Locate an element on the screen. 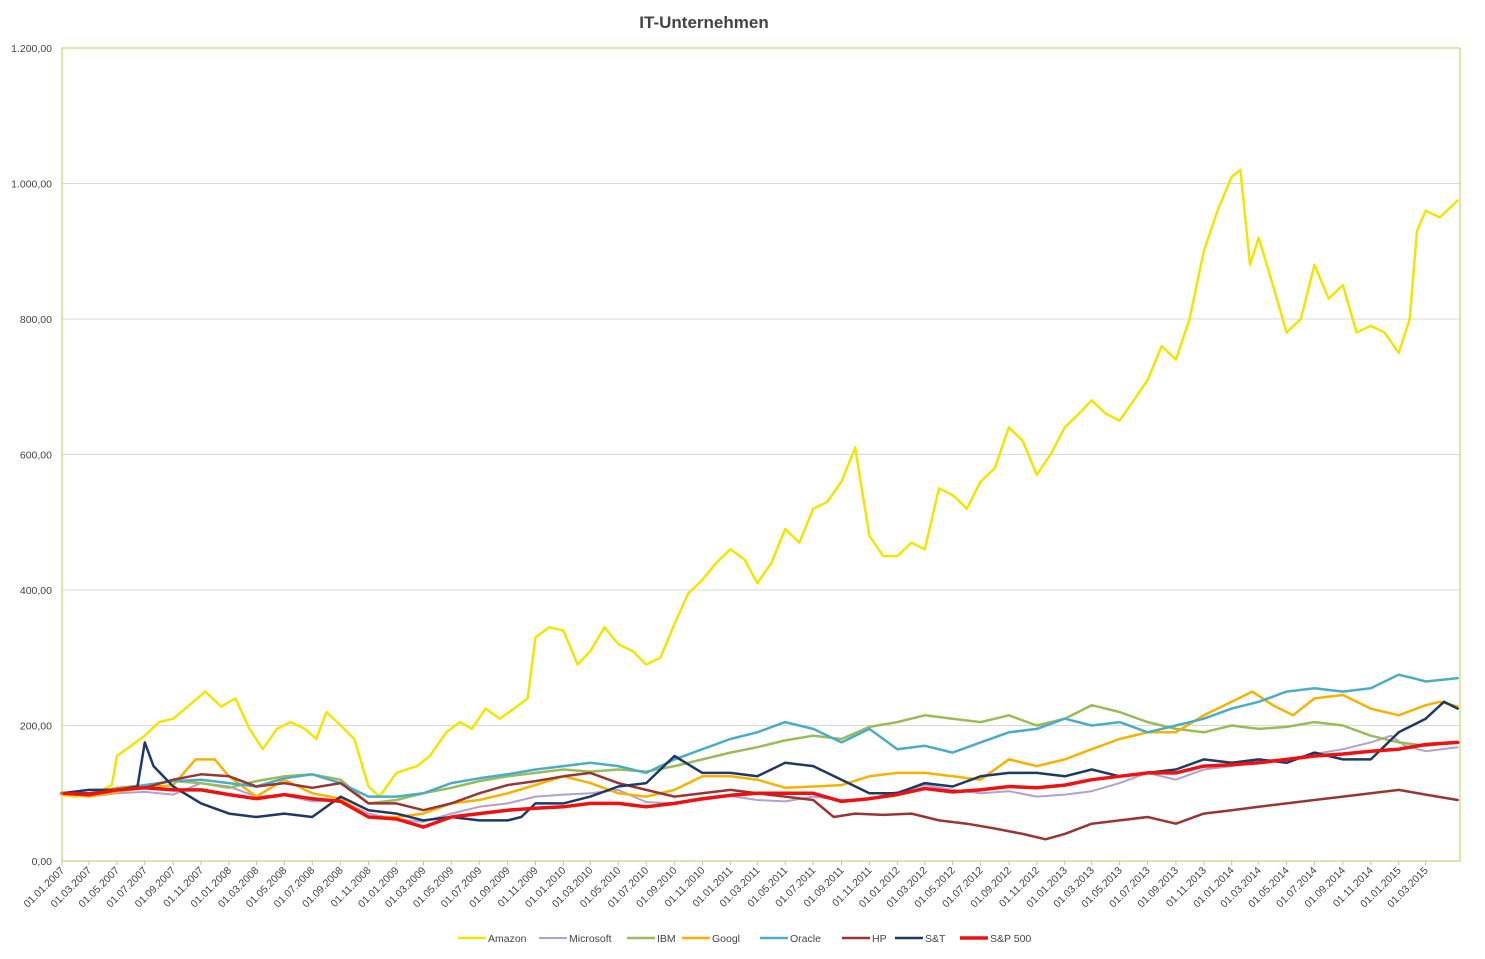 The width and height of the screenshot is (1485, 959). chart-title: IT-Unternehmen is located at coordinates (703, 22).